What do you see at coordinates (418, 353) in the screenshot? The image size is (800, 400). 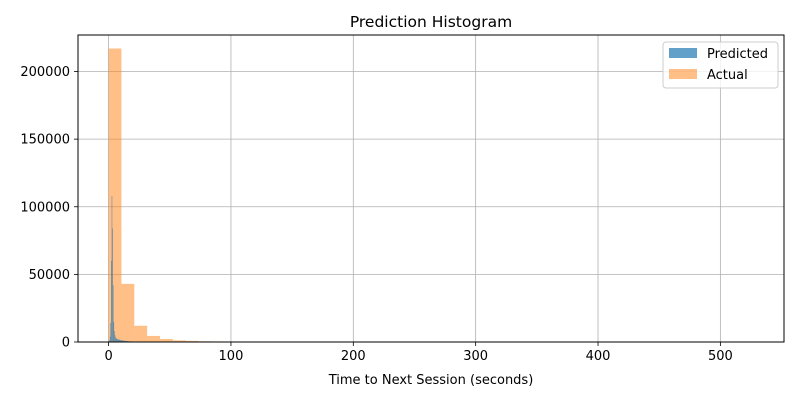 I see `x-axis-ticks: 0 100 200 300 400 500` at bounding box center [418, 353].